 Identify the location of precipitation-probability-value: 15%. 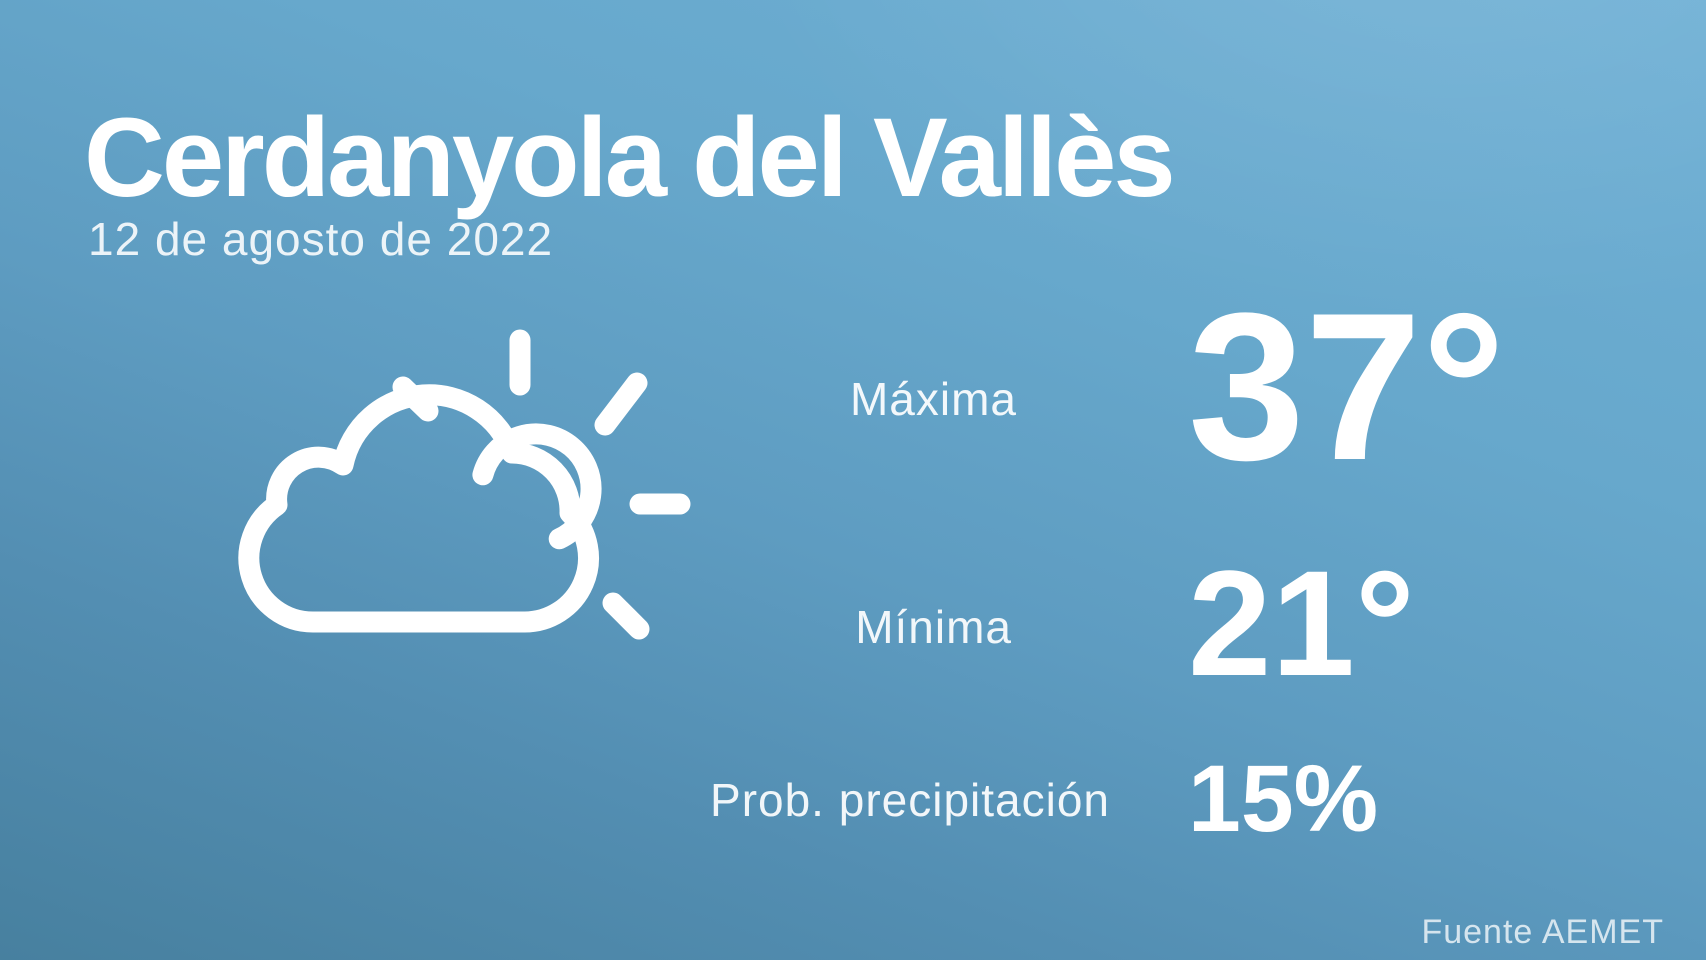
(1283, 799).